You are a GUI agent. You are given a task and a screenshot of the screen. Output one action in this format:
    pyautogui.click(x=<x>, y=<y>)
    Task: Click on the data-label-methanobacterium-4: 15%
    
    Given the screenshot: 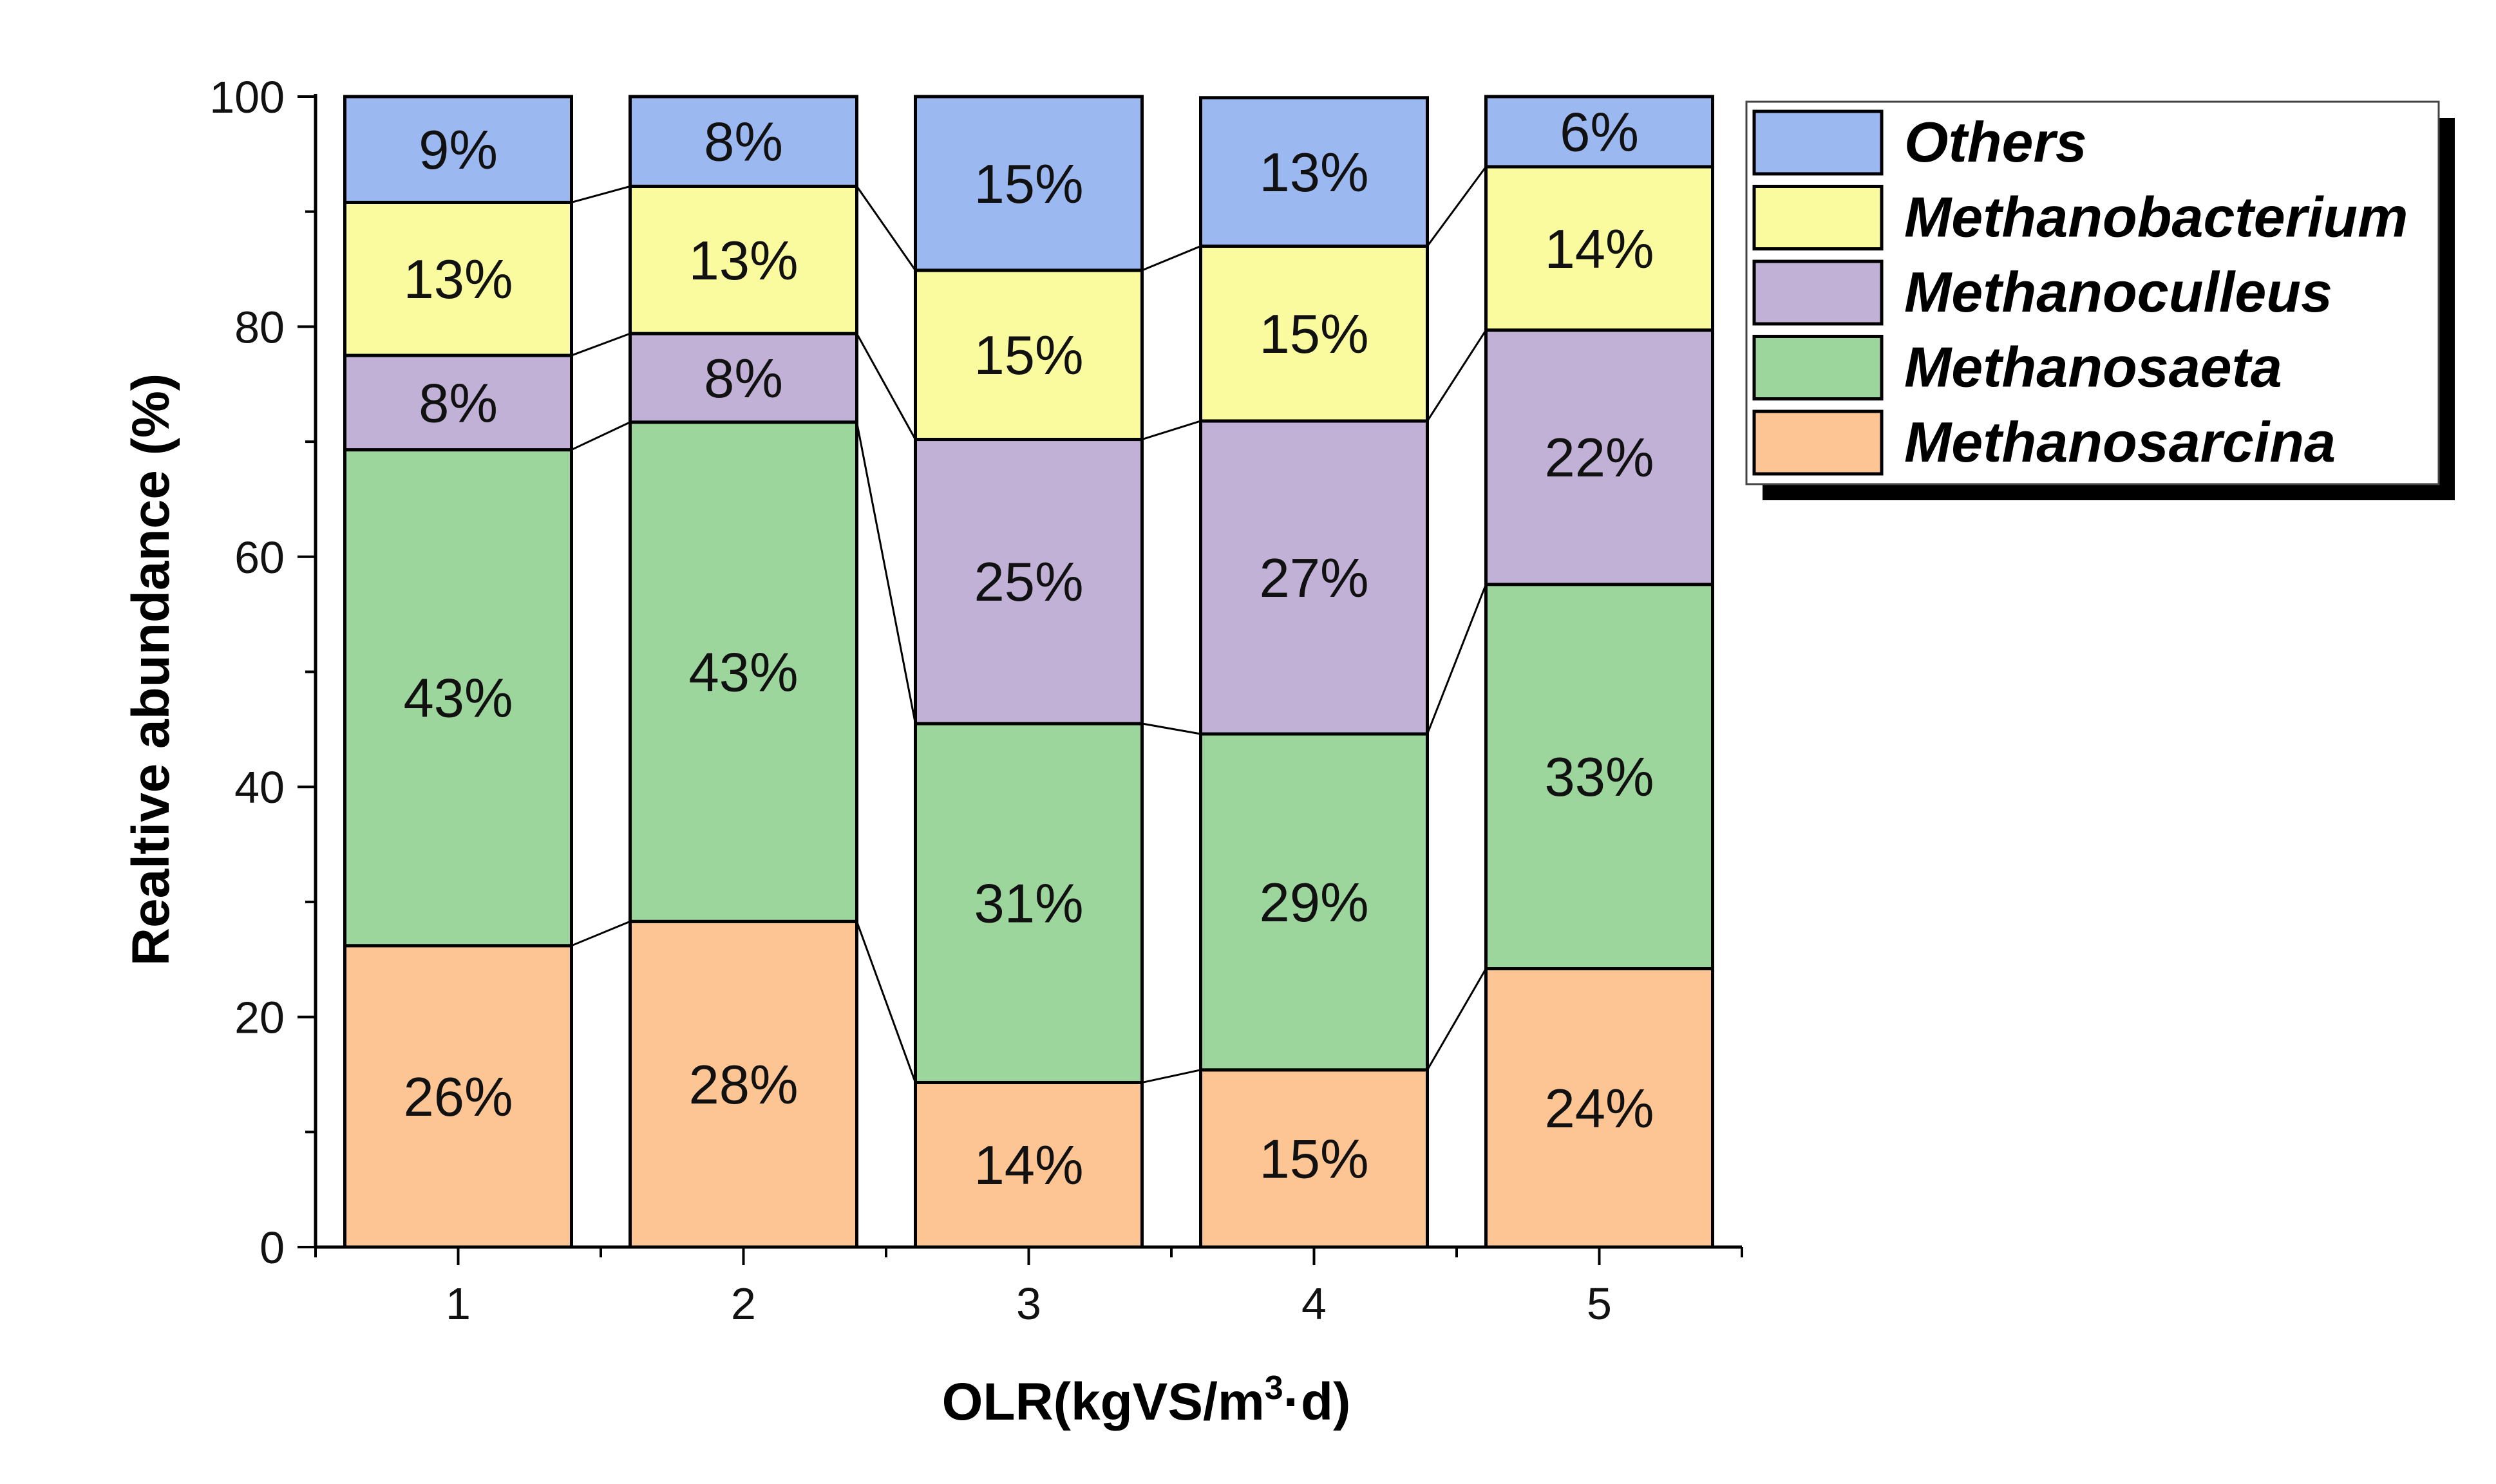 What is the action you would take?
    pyautogui.click(x=1313, y=334)
    